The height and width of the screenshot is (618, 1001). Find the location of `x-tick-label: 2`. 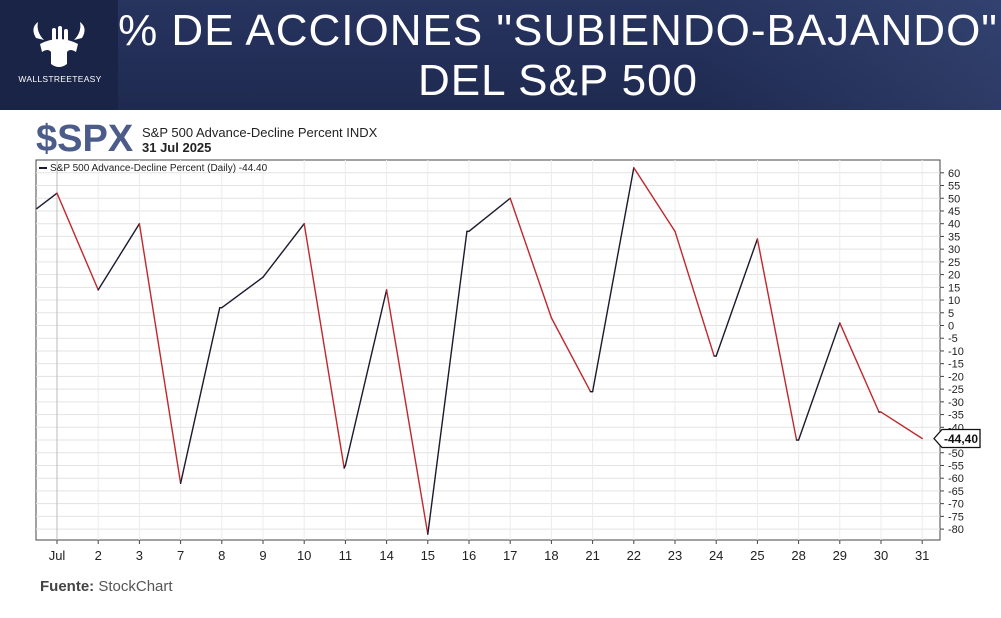

x-tick-label: 2 is located at coordinates (98, 555).